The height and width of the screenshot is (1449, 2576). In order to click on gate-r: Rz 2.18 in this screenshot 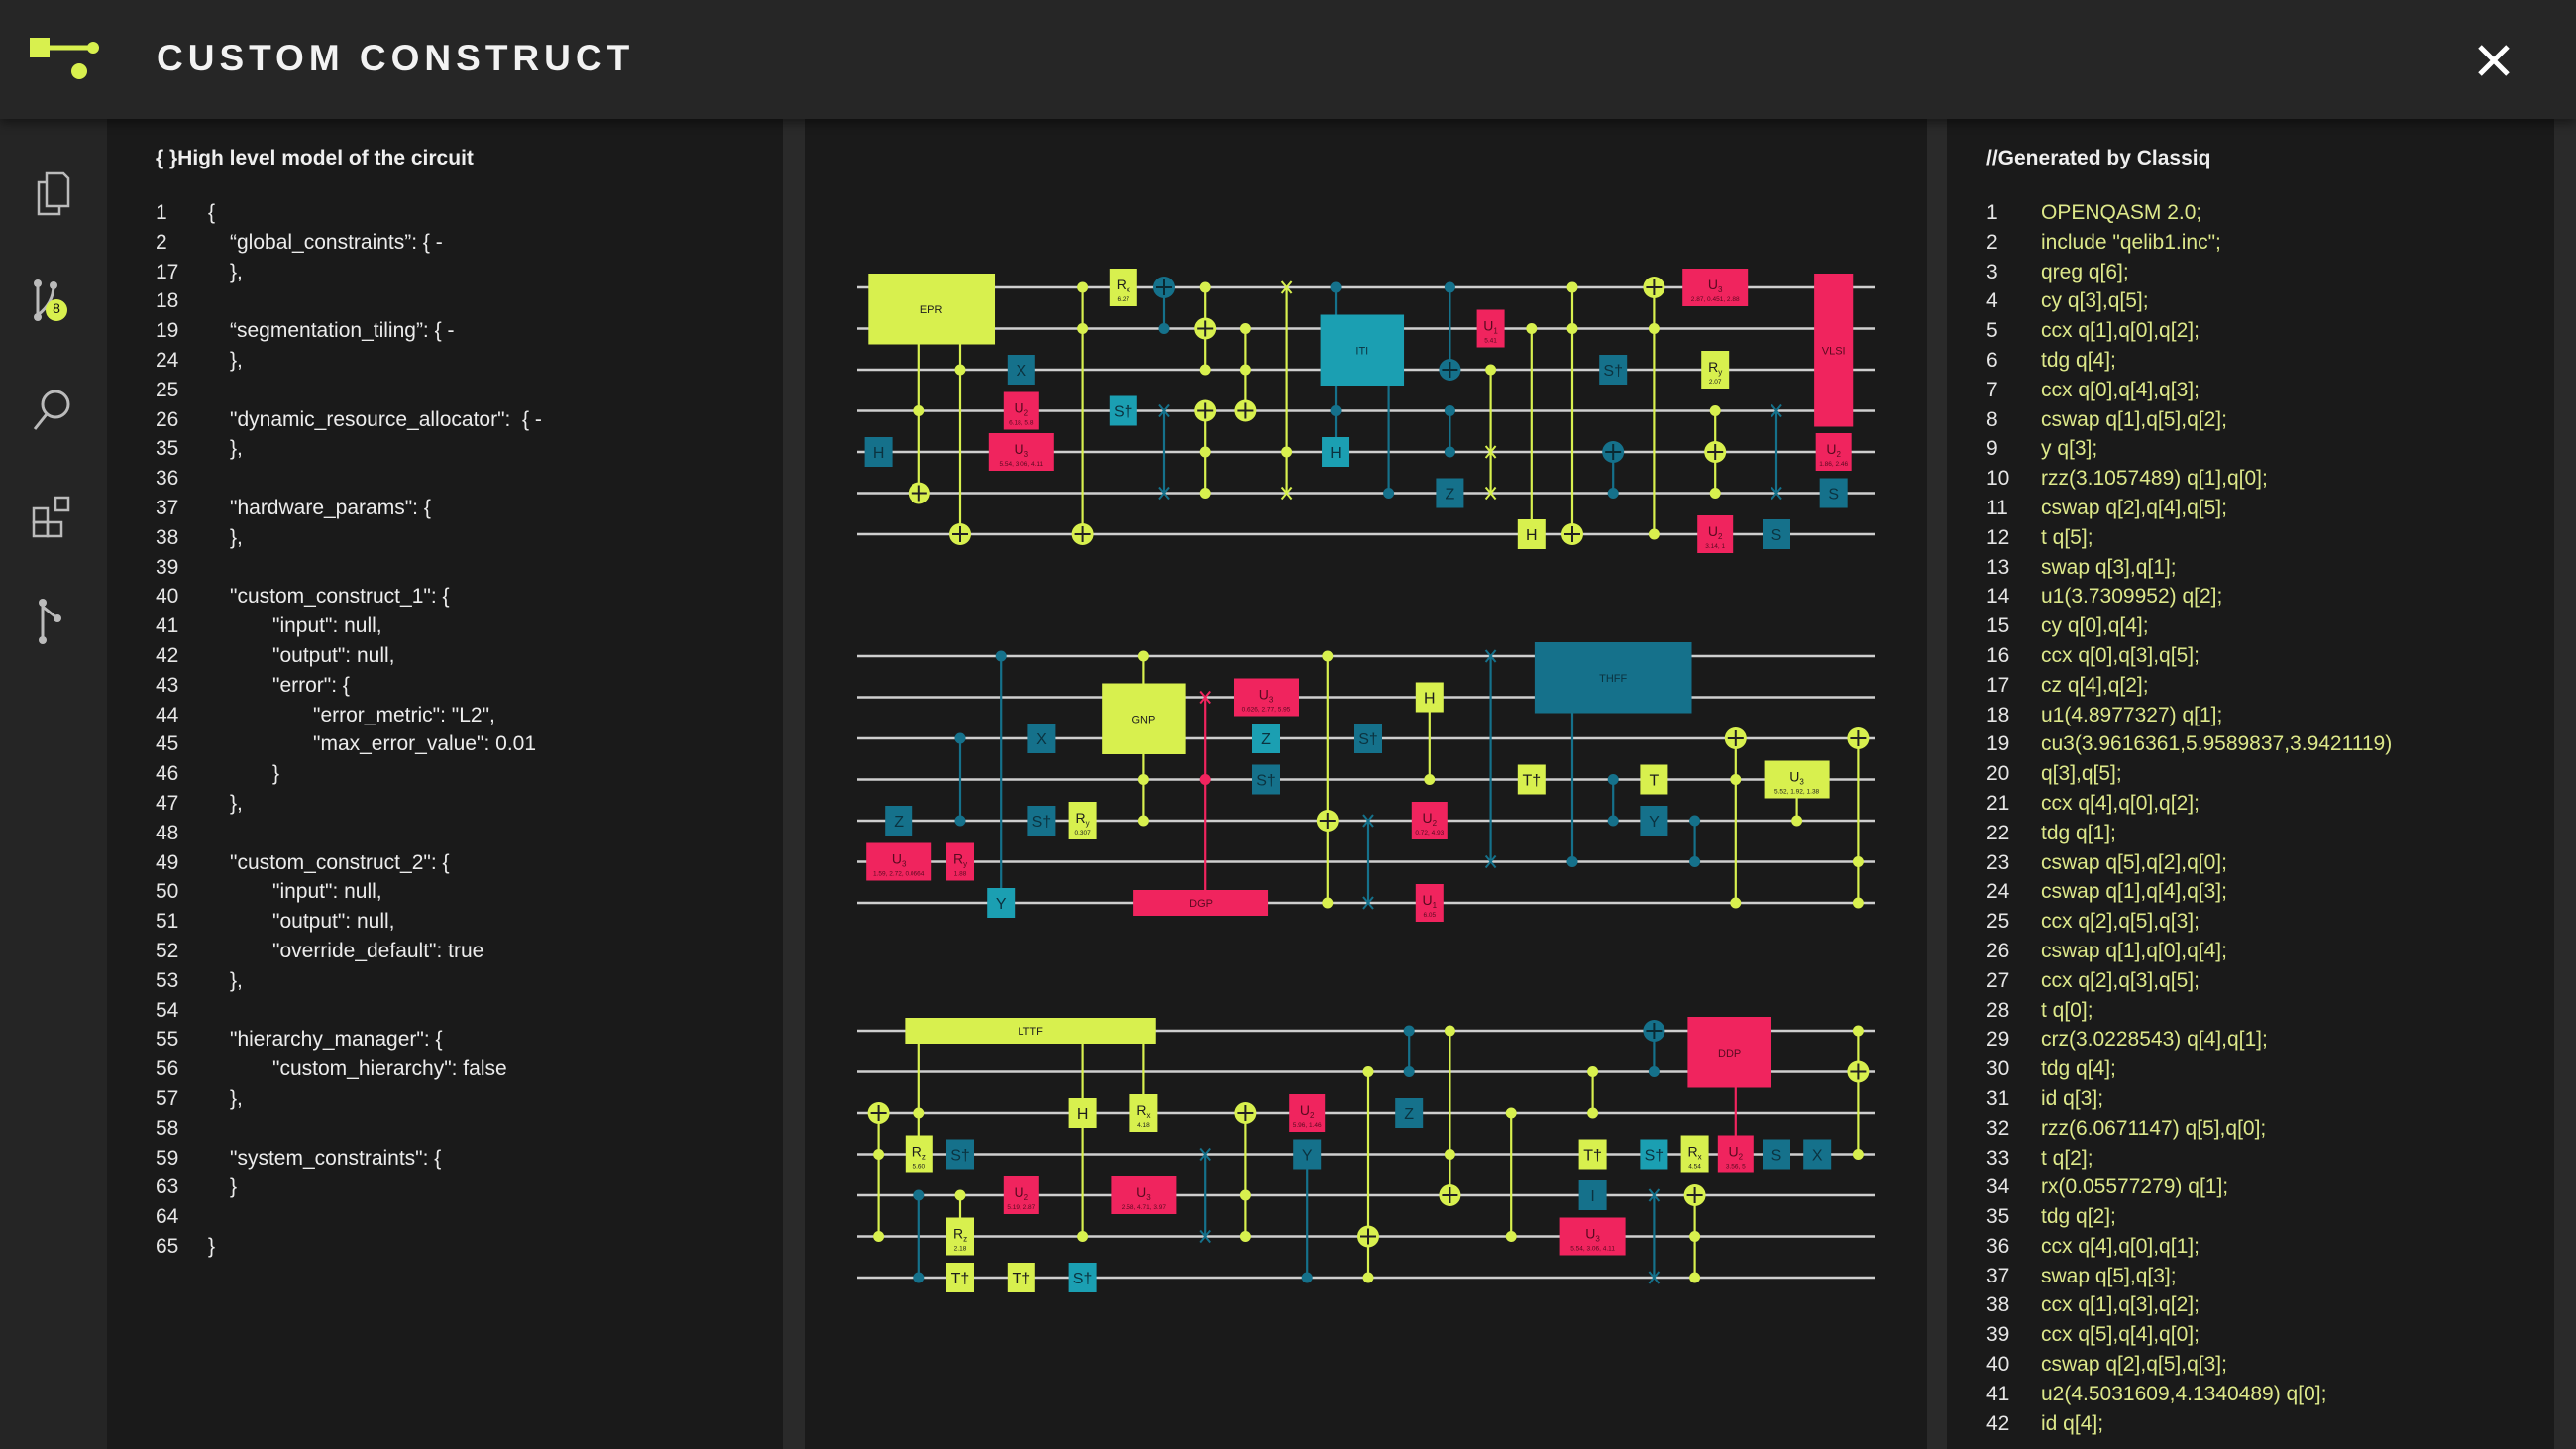, I will do `click(960, 1236)`.